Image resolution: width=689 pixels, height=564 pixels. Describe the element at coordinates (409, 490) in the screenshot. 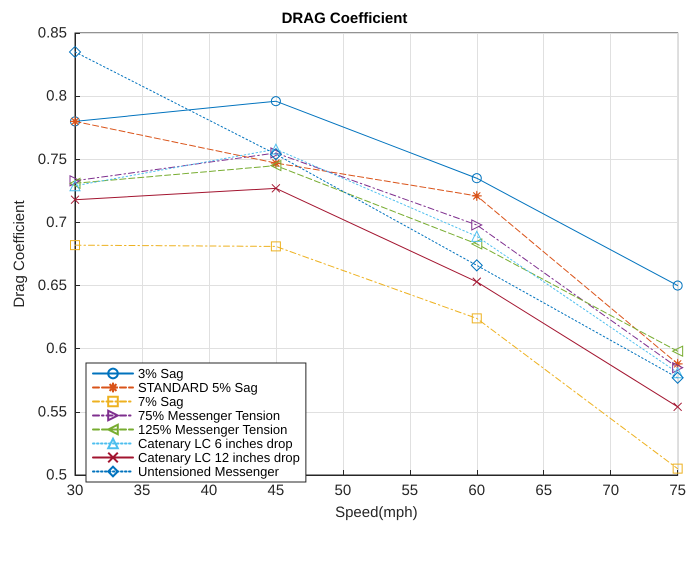

I see `x-tick-label: 55` at that location.